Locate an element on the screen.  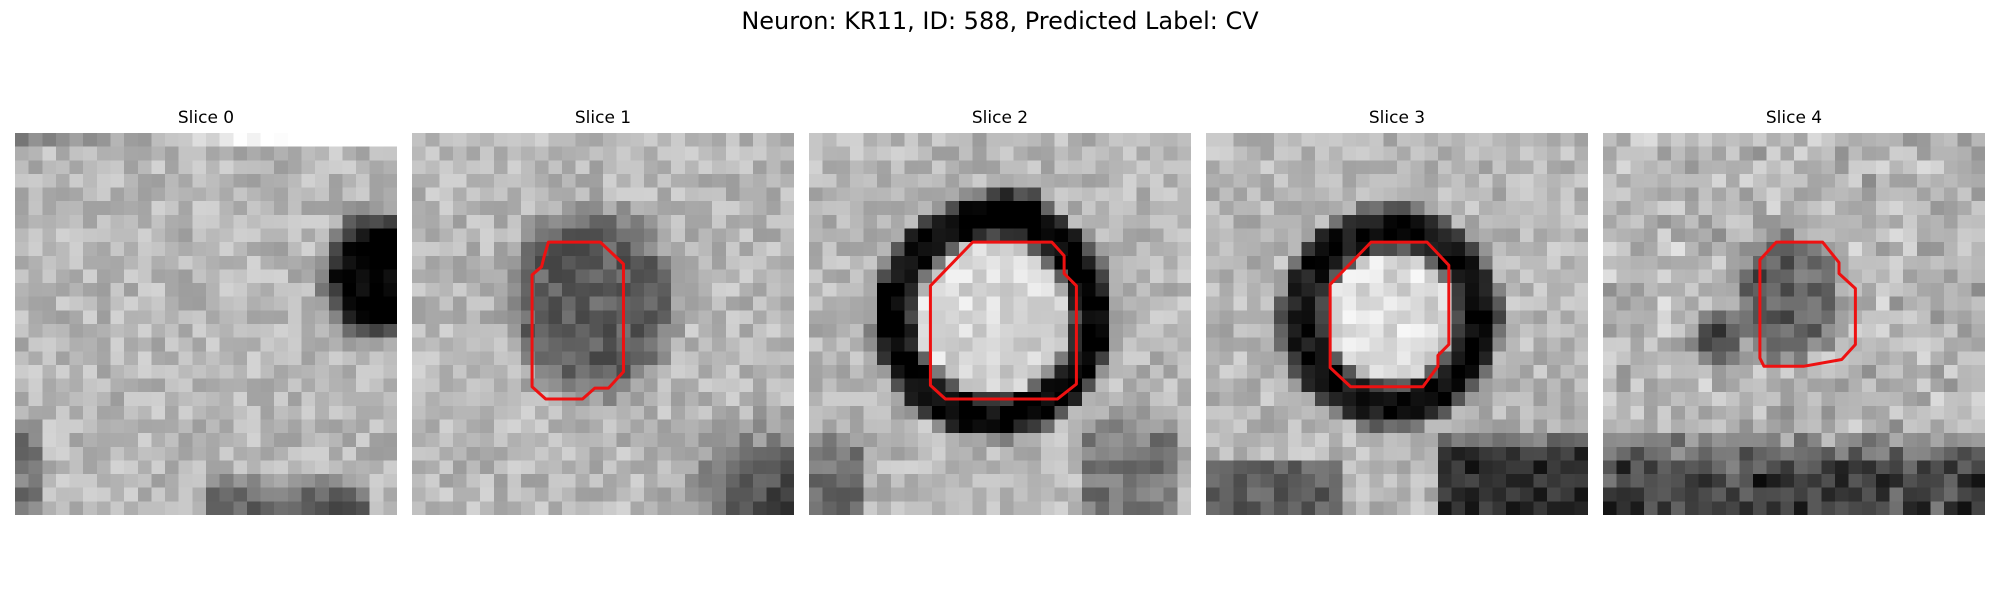
slice-panel-0: Slice 0 is located at coordinates (206, 311).